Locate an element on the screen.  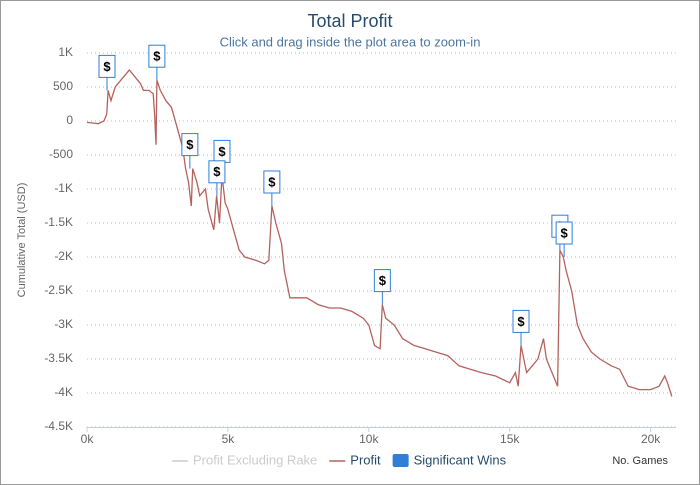
y-tick-label: -2K is located at coordinates (63, 256).